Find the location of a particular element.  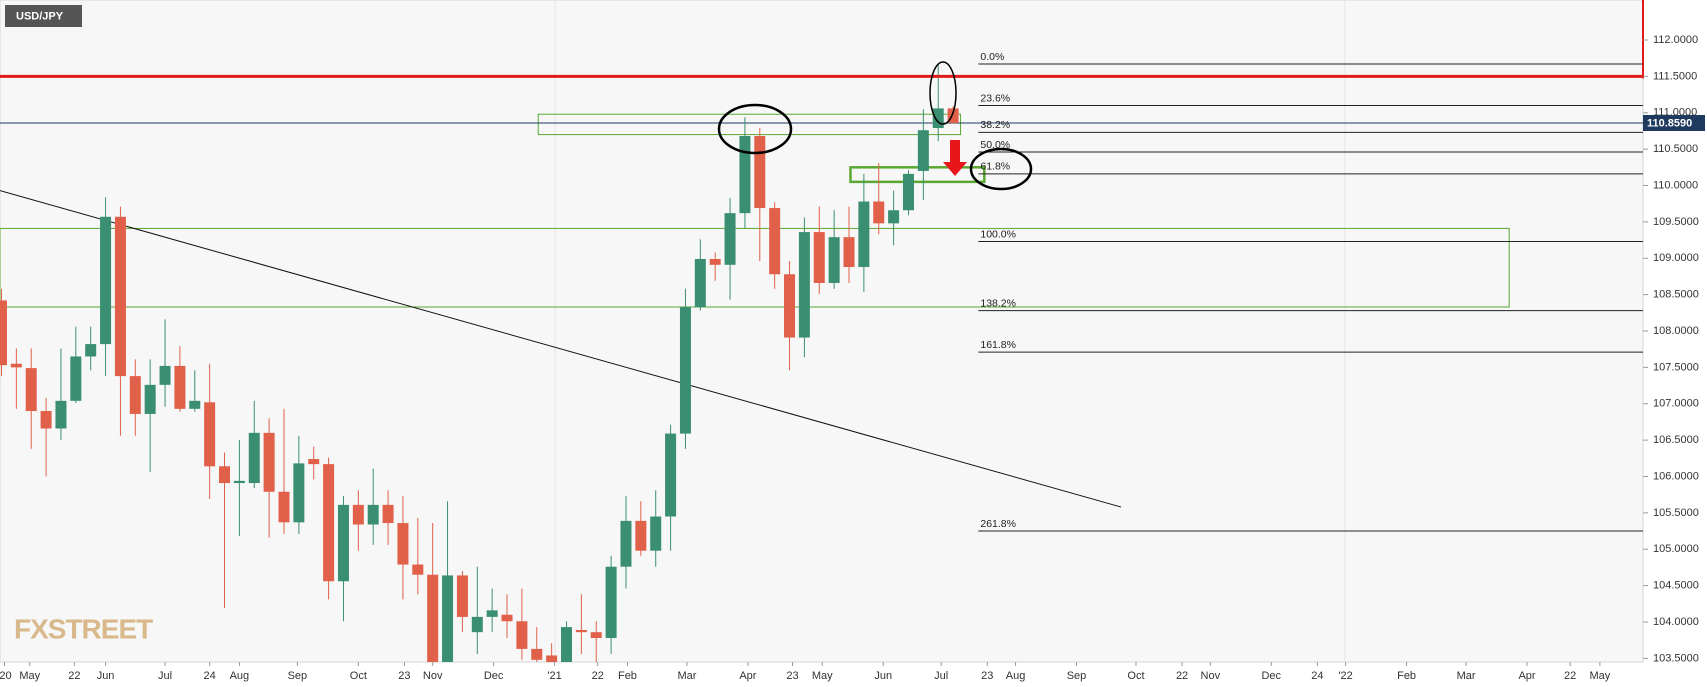

last-price-tag is located at coordinates (1674, 123).